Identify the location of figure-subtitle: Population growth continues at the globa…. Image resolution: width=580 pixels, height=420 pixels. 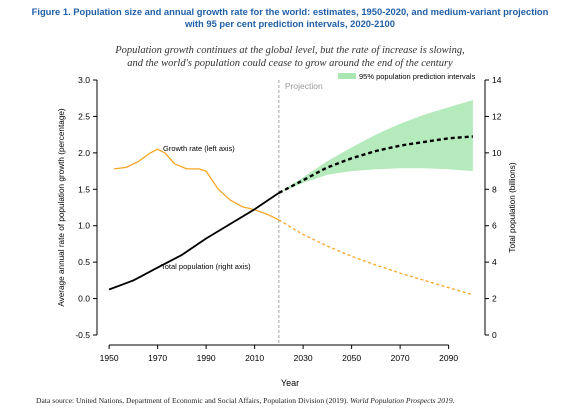
(290, 57).